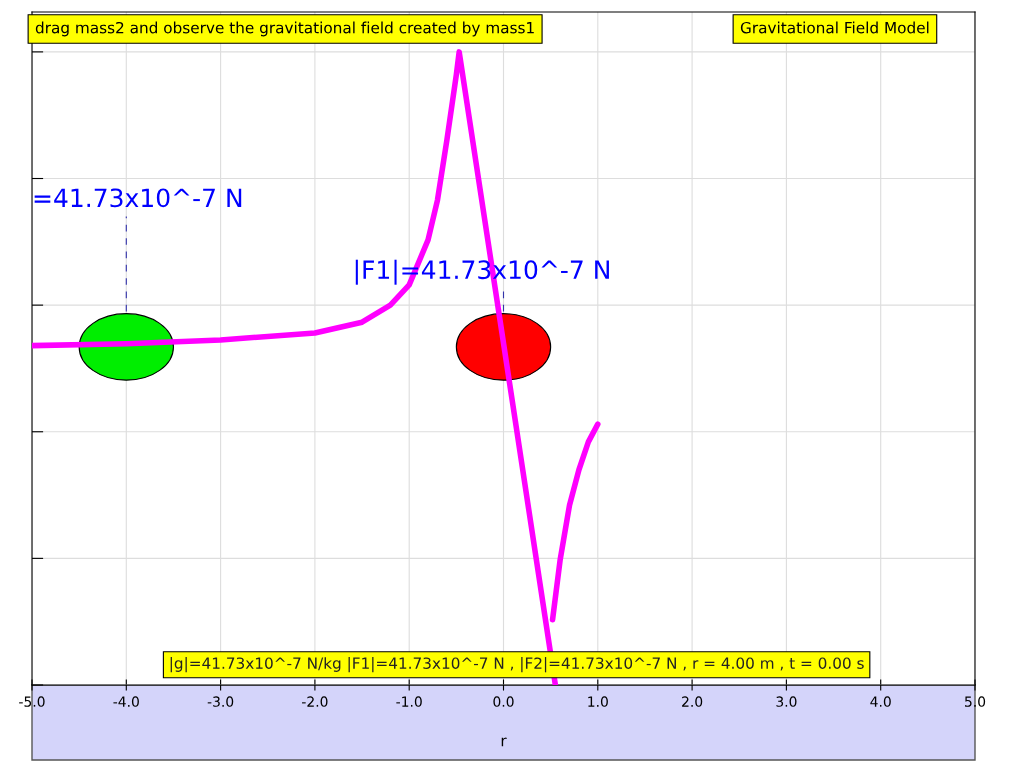  Describe the element at coordinates (517, 665) in the screenshot. I see `annotation: |g|=41.73x10^-7 N/kg |F1|=41.73x10^-7 N , |F2|=41.73x10^-7 N , r = 4.00 m , t = 0.00 s` at that location.